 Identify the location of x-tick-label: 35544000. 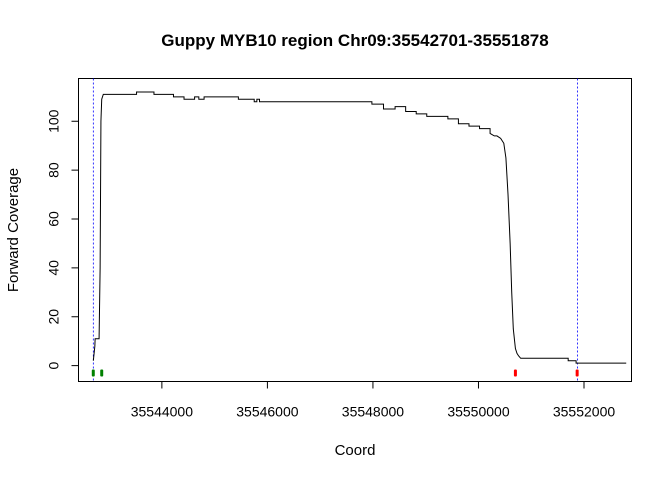
(162, 412).